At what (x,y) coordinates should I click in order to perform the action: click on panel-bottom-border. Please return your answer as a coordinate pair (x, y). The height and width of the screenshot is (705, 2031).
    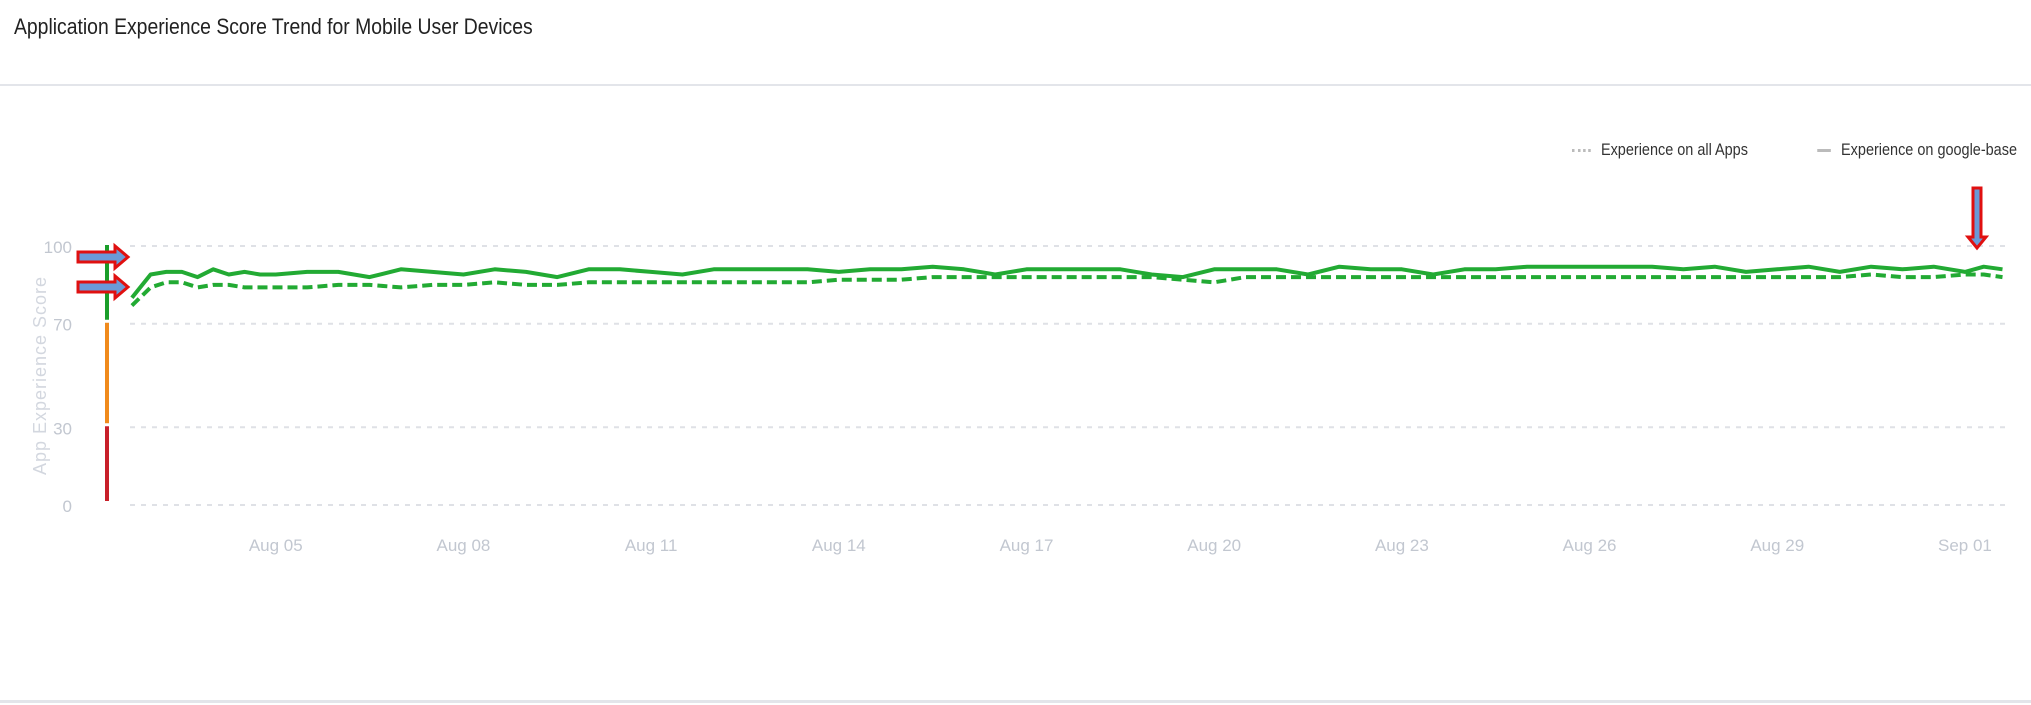
    Looking at the image, I should click on (1015, 701).